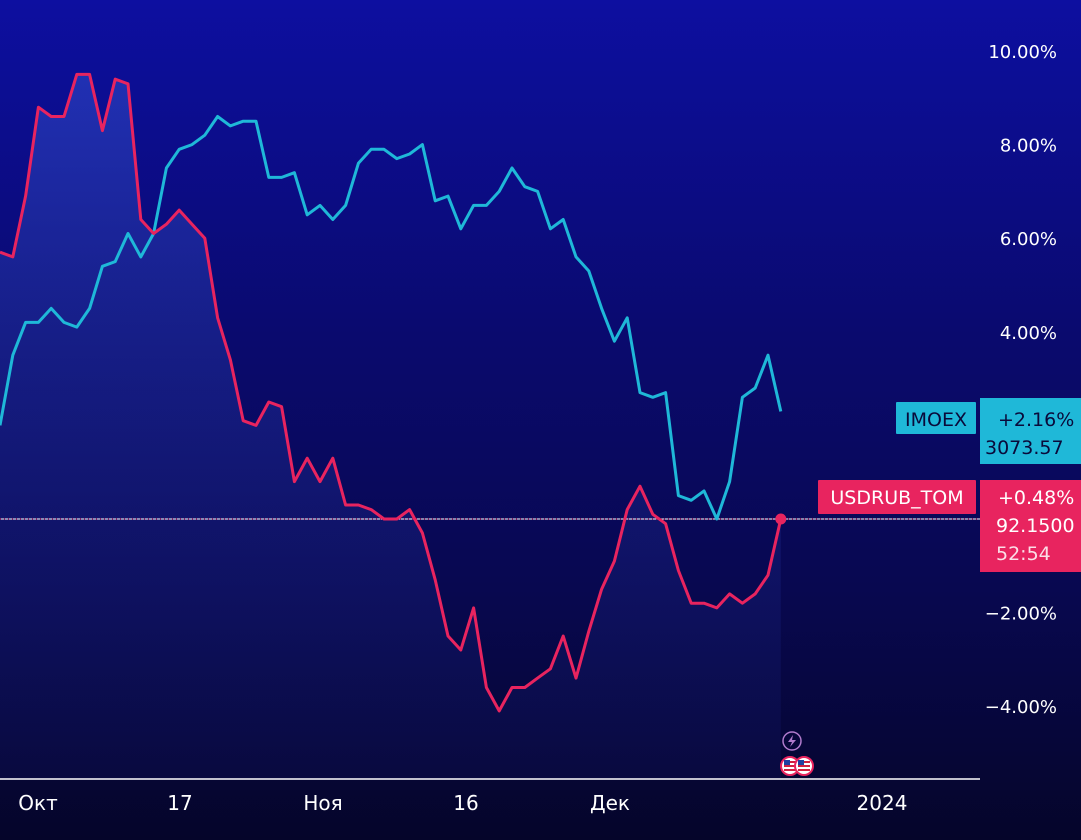 The width and height of the screenshot is (1081, 840). What do you see at coordinates (610, 803) in the screenshot?
I see `x-tick-label: Дек` at bounding box center [610, 803].